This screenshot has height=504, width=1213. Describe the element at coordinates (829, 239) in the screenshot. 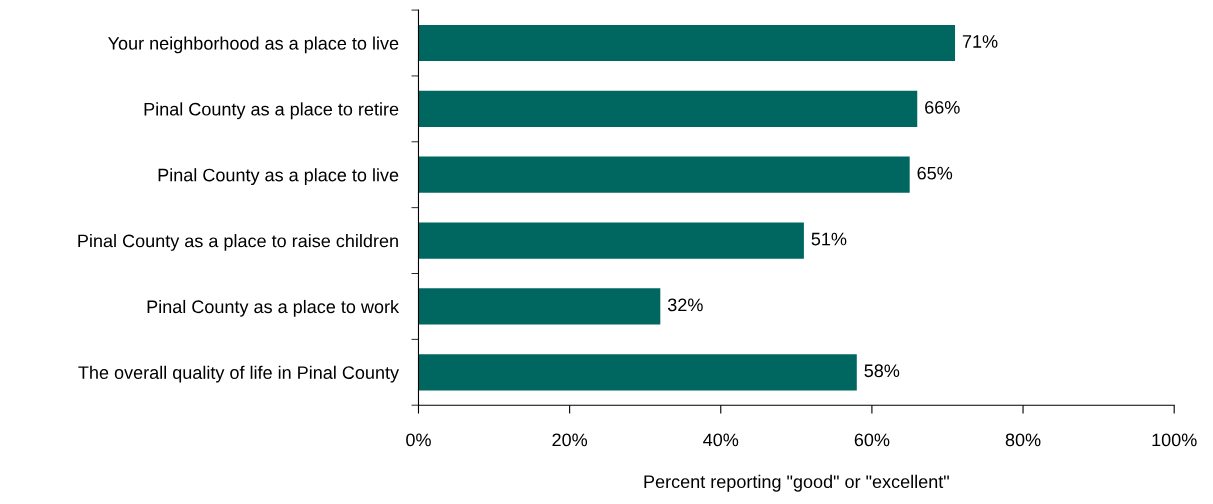

I see `data-label: 51%` at that location.